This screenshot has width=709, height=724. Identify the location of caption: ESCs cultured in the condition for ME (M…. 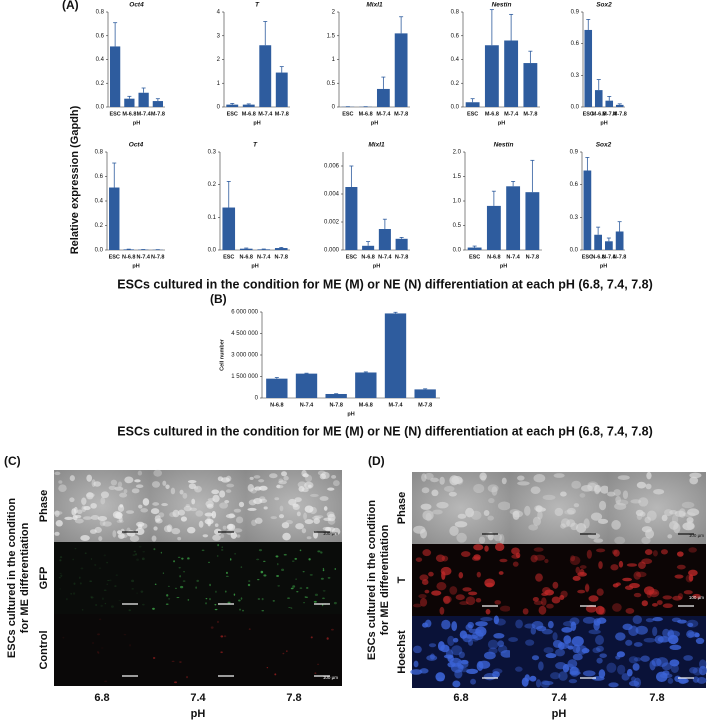
(384, 284).